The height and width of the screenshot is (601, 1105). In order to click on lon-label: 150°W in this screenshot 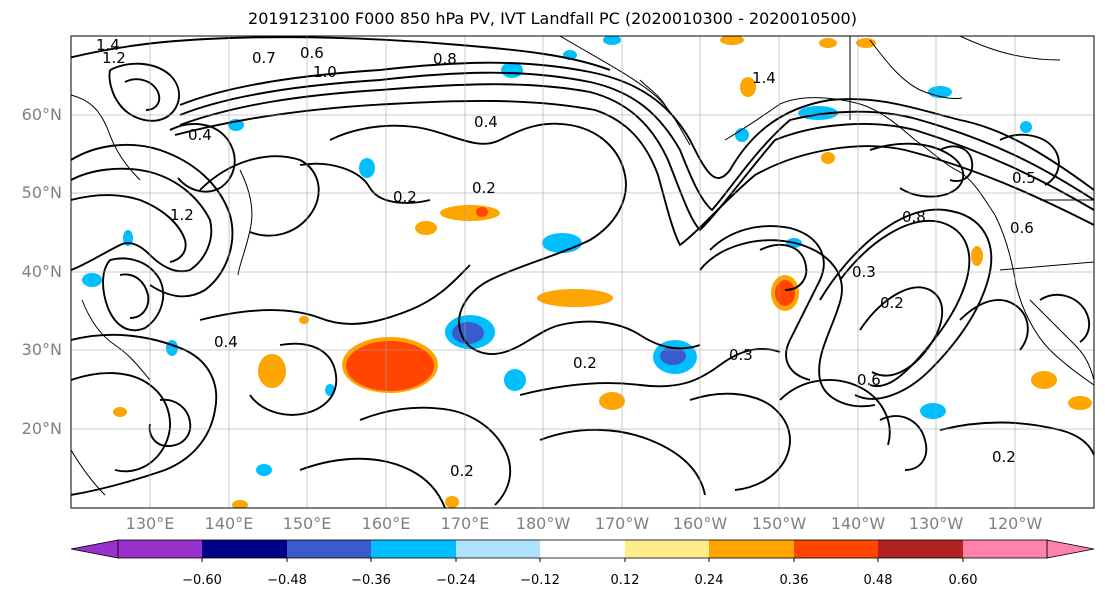, I will do `click(779, 523)`.